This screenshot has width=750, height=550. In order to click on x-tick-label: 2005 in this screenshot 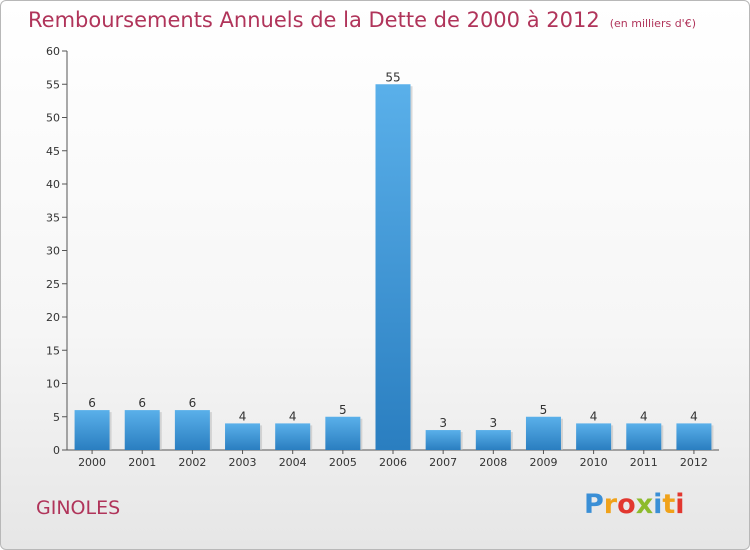, I will do `click(343, 462)`.